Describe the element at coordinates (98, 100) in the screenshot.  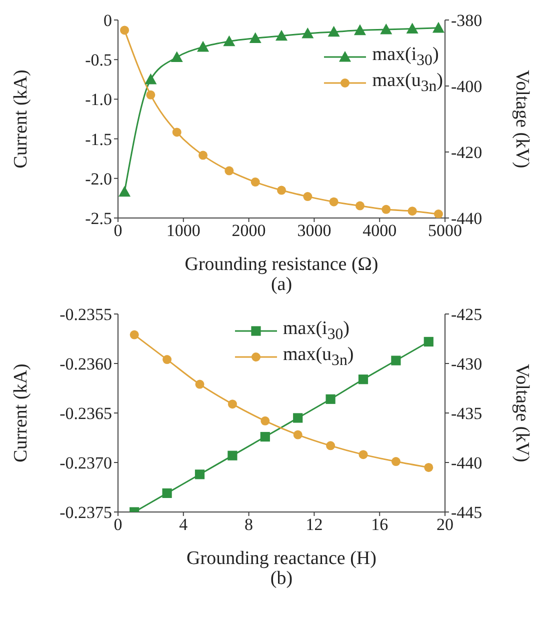
I see `y-tick-label: -1.0` at that location.